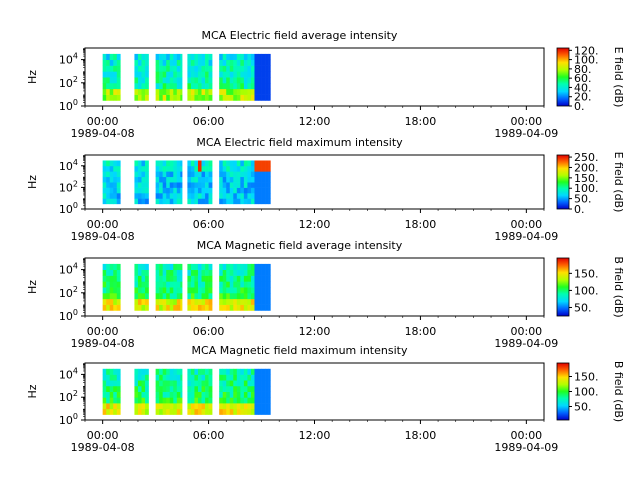 This screenshot has height=480, width=640. I want to click on spectrogram, so click(186, 182).